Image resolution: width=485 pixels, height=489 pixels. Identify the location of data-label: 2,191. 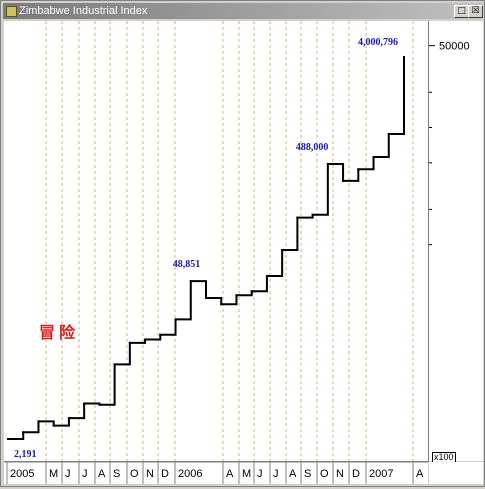
(25, 454).